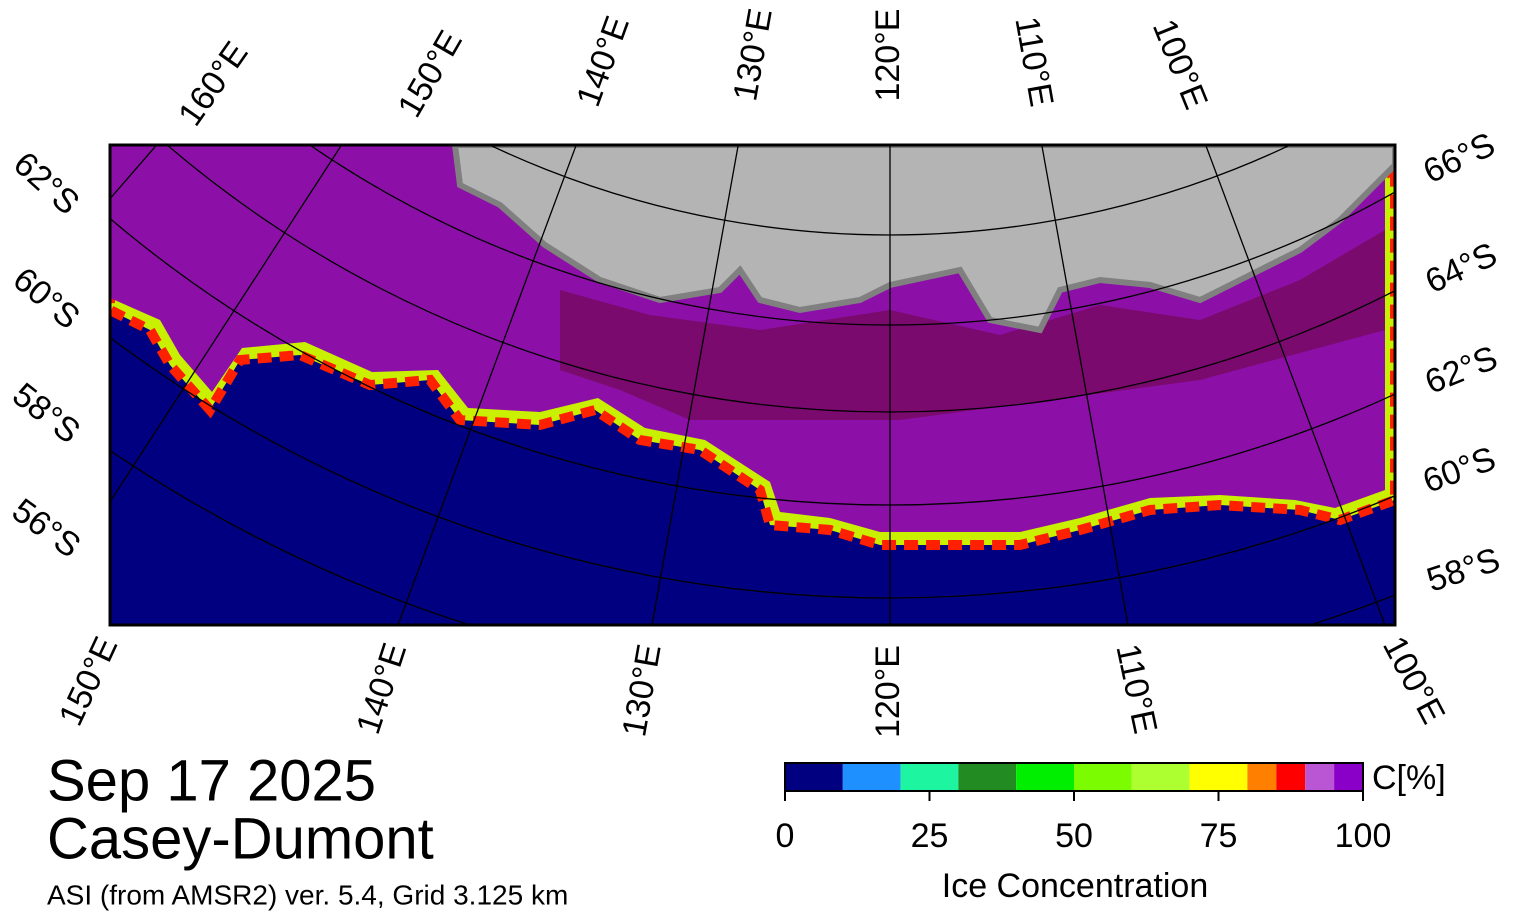 The height and width of the screenshot is (916, 1513). Describe the element at coordinates (211, 780) in the screenshot. I see `date-title: Sep 17 2025` at that location.